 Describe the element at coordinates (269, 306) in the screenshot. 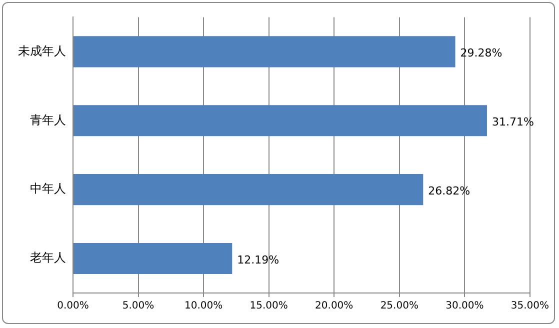

I see `x-tick-label: 15.00%` at that location.